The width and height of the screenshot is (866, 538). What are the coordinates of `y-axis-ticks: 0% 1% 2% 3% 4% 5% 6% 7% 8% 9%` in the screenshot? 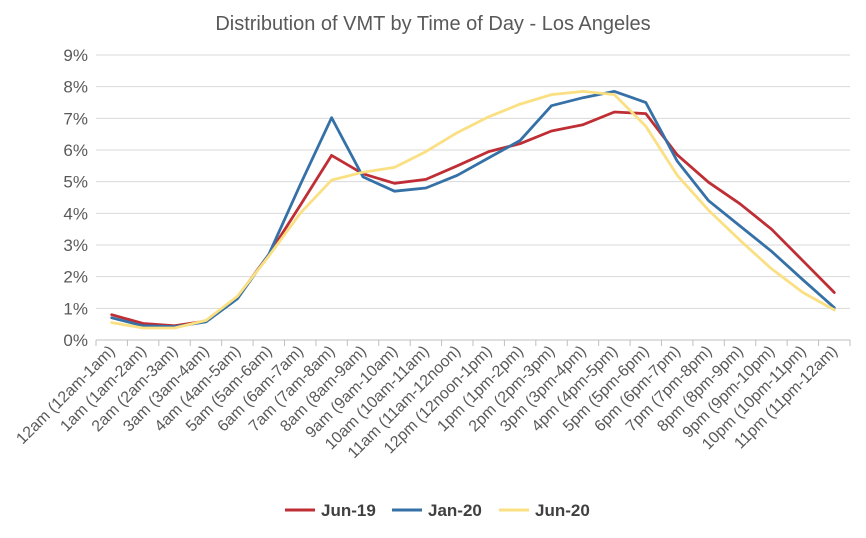 It's located at (75, 198).